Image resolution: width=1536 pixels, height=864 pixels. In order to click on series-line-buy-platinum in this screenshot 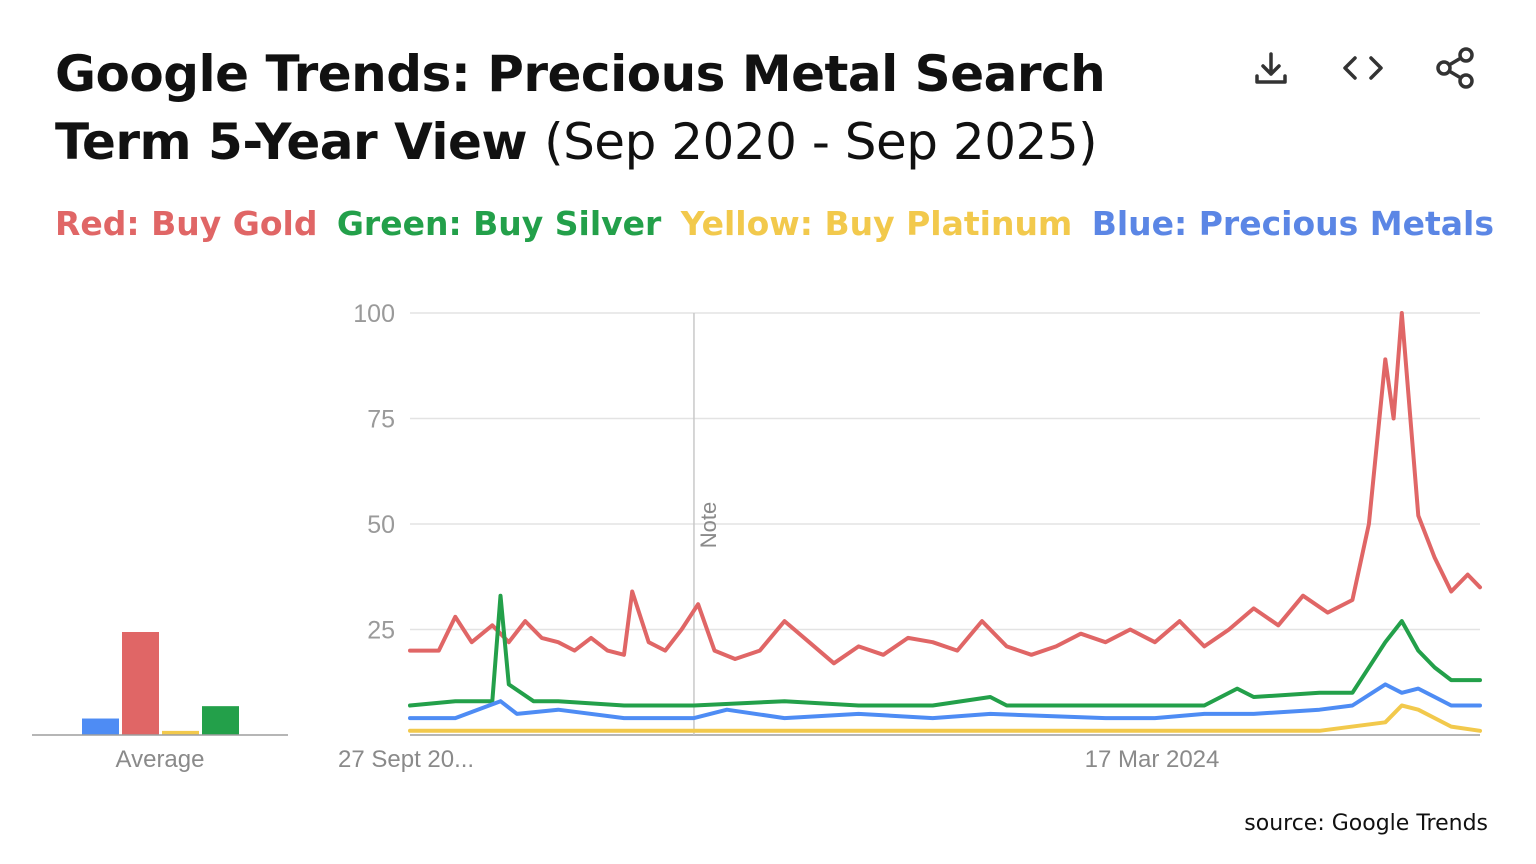, I will do `click(945, 718)`.